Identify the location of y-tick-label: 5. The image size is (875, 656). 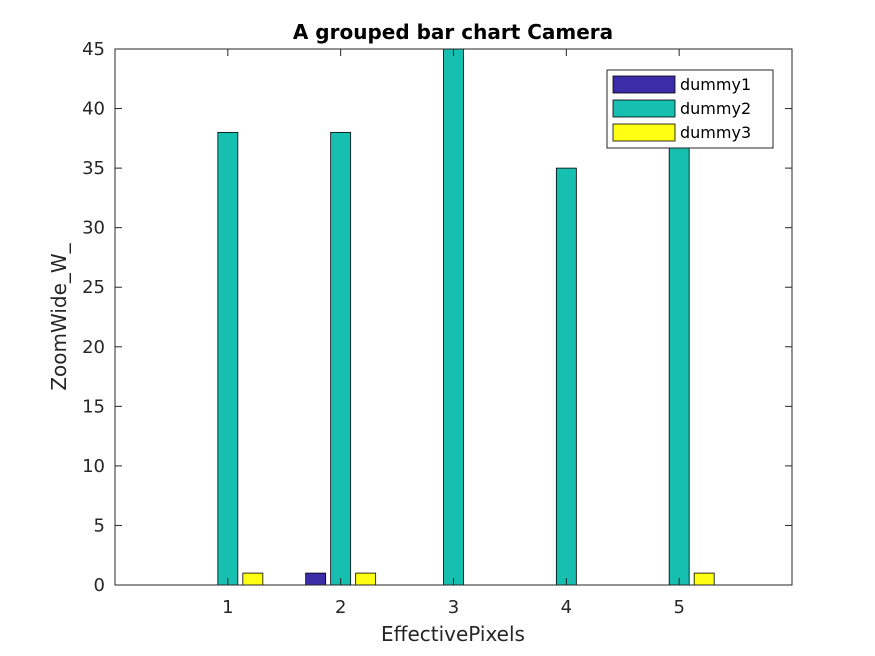
(99, 525).